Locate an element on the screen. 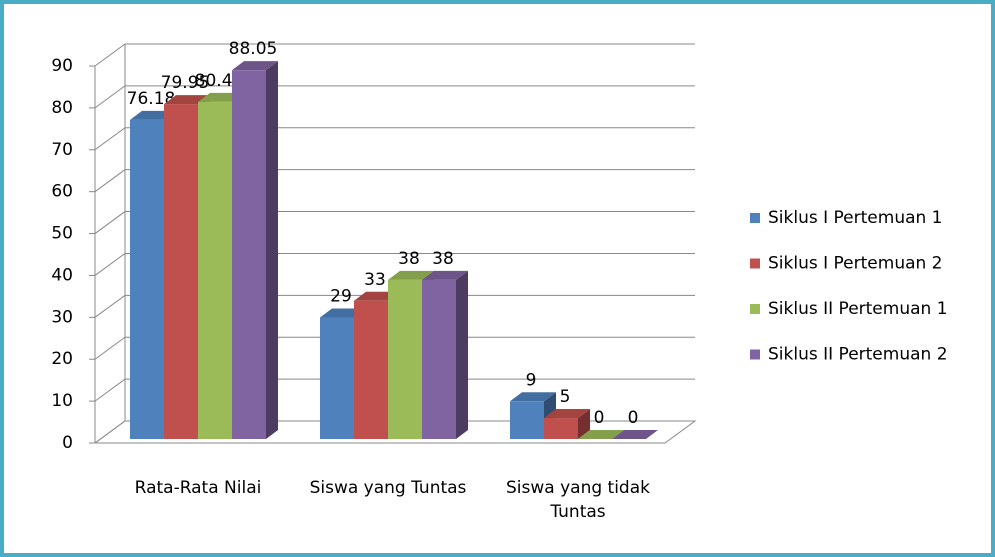 The height and width of the screenshot is (557, 995). x-tick-label: Siswa yang Tuntas is located at coordinates (388, 488).